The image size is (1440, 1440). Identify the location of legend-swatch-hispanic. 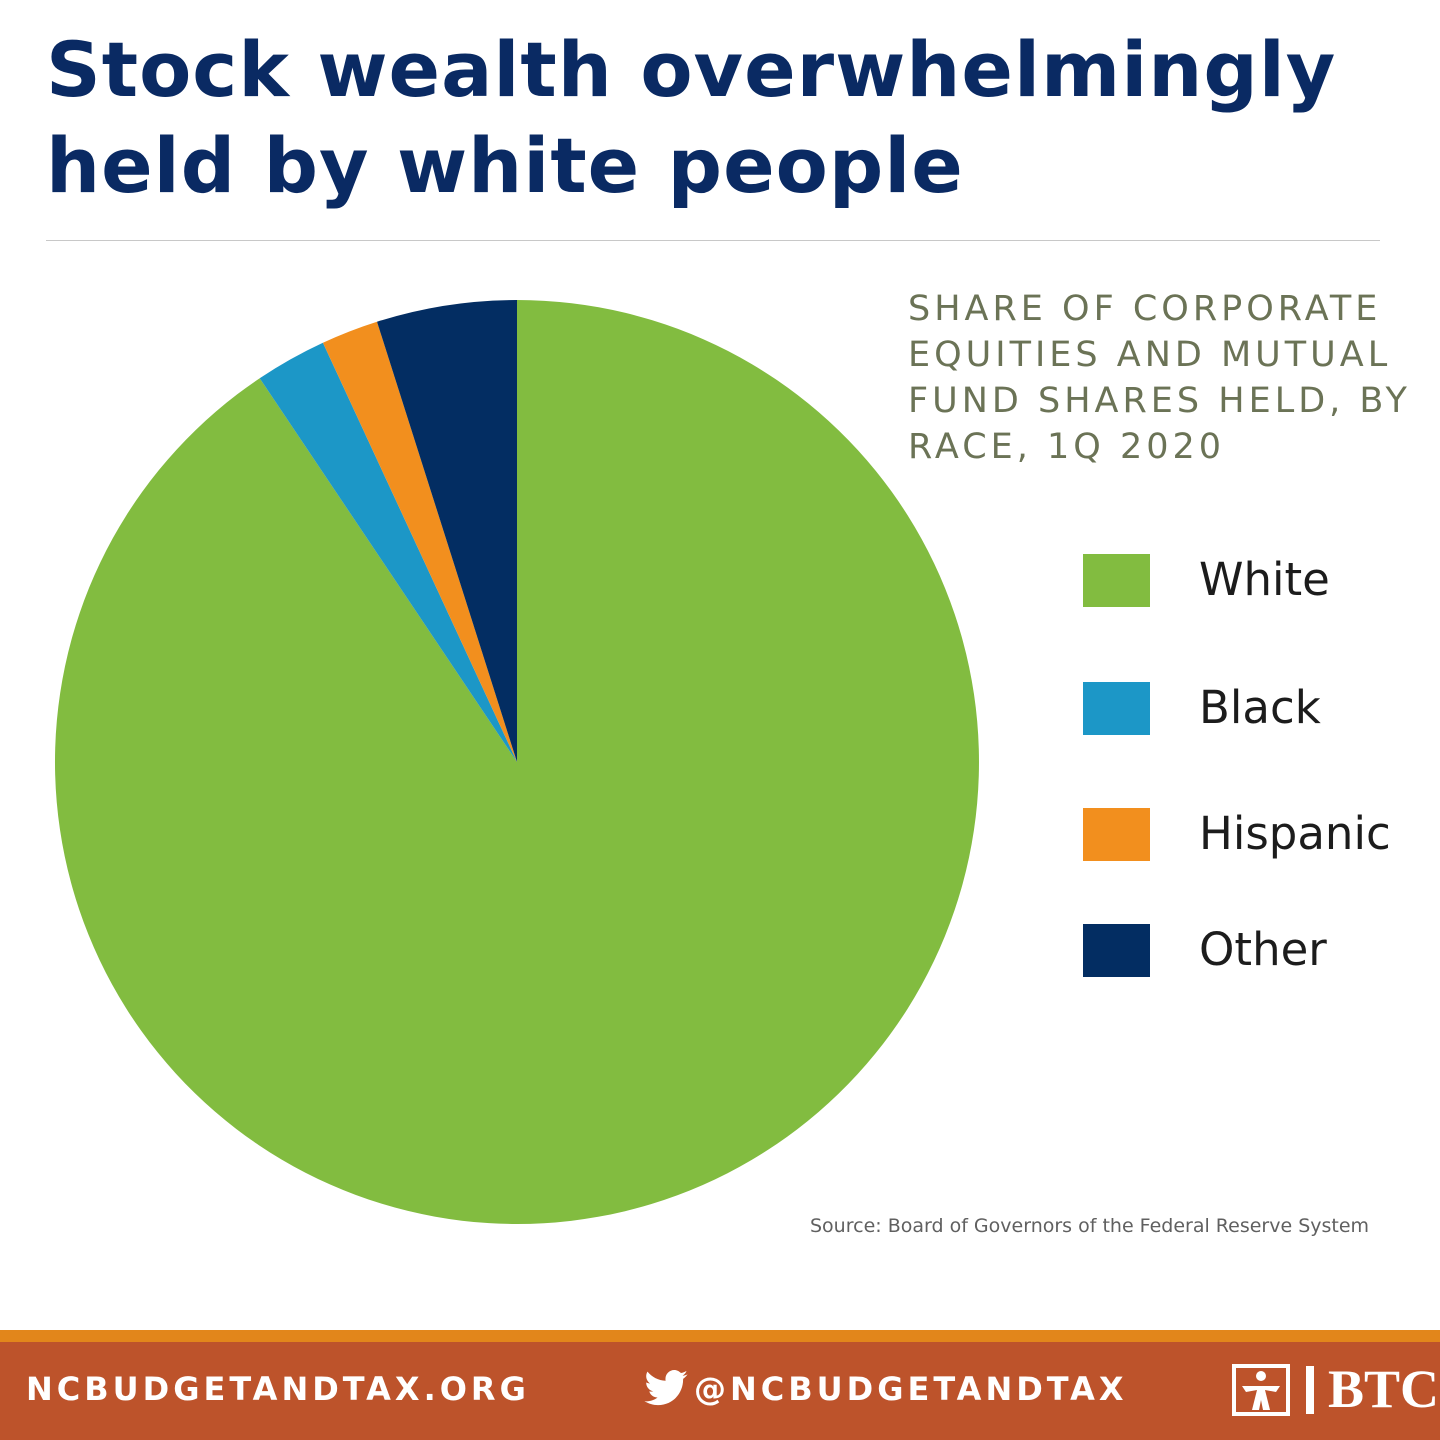
(1116, 834).